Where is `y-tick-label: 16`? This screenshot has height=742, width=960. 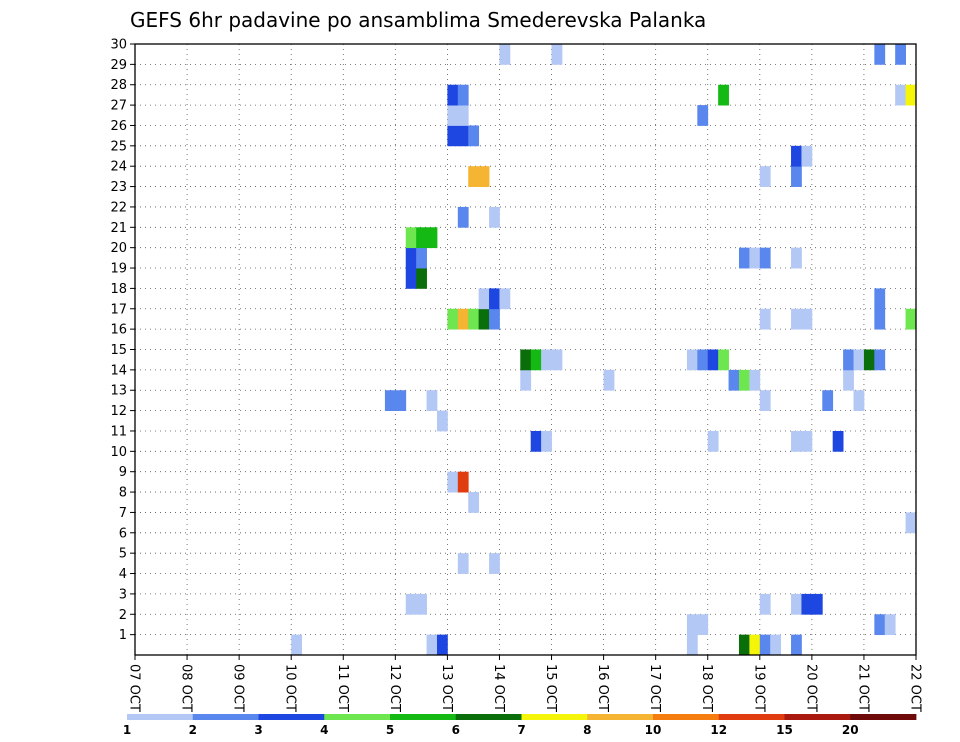
y-tick-label: 16 is located at coordinates (118, 330).